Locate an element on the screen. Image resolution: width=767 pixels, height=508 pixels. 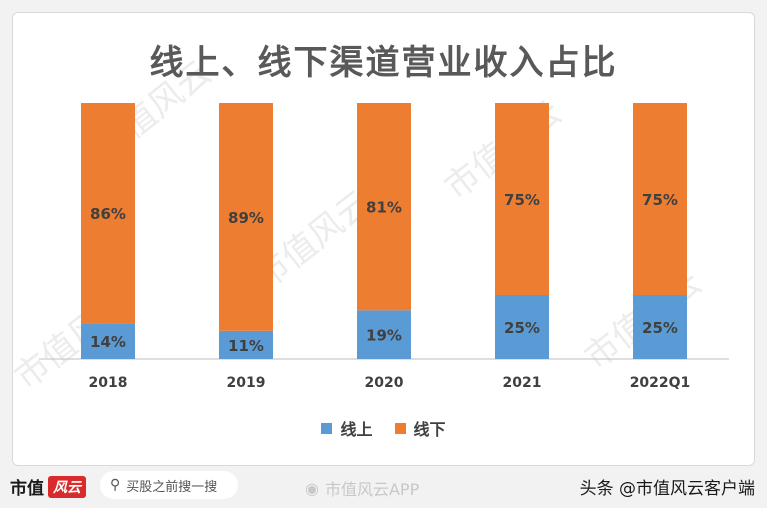
search-input: ⚲ 买股之前搜一搜 is located at coordinates (169, 485).